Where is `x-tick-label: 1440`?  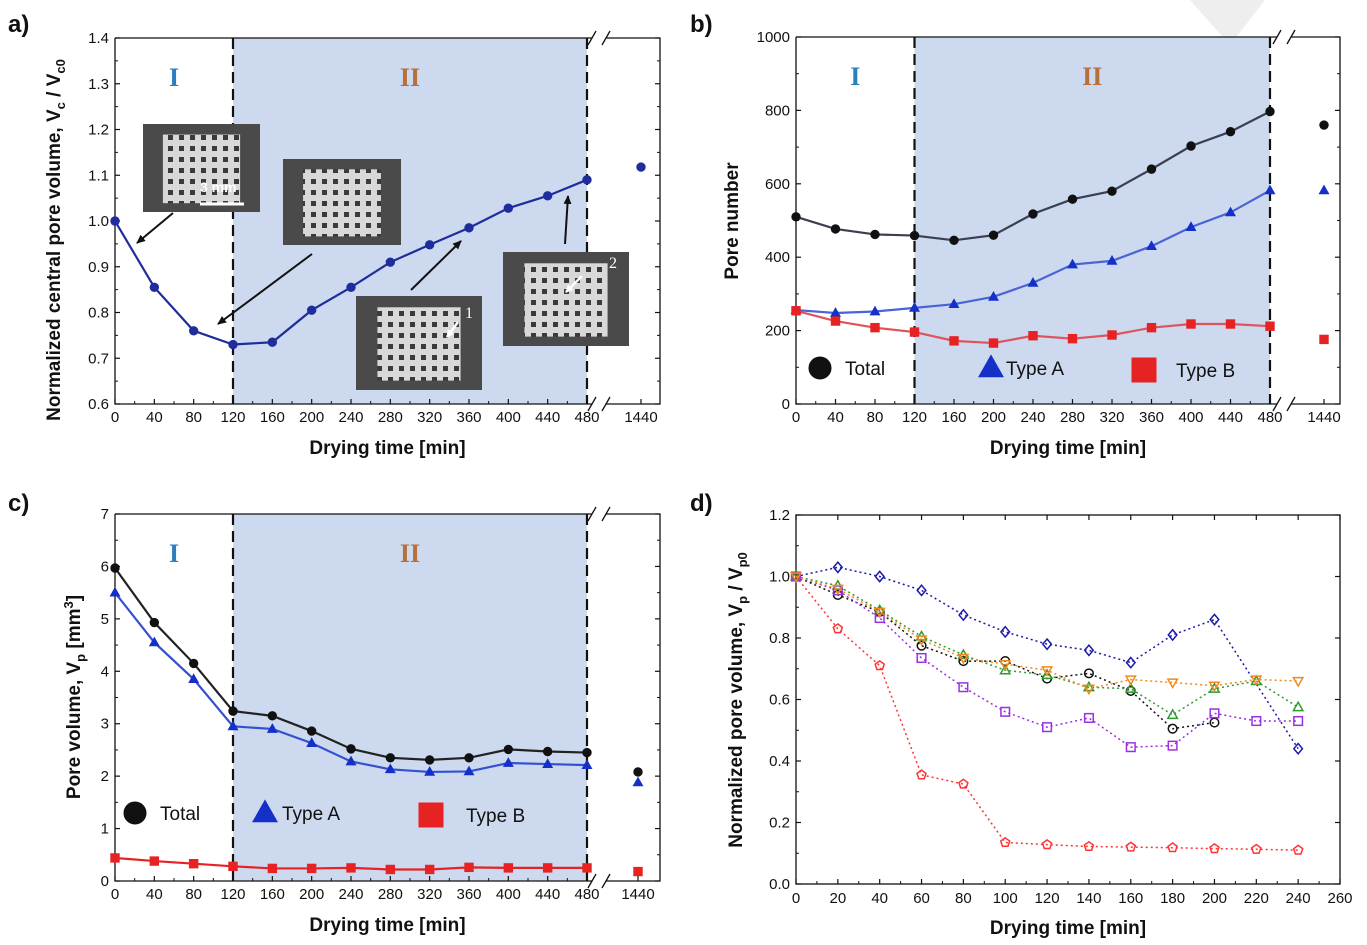
x-tick-label: 1440 is located at coordinates (637, 894).